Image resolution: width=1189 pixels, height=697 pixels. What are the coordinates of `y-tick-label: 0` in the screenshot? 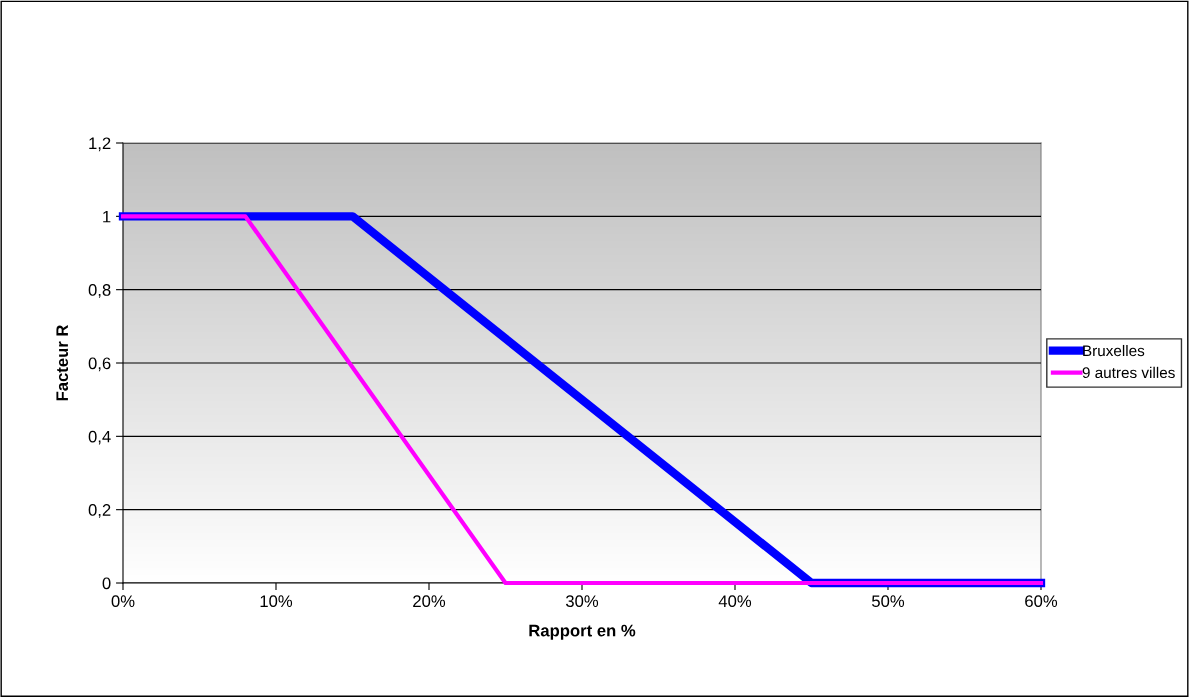 It's located at (106, 583).